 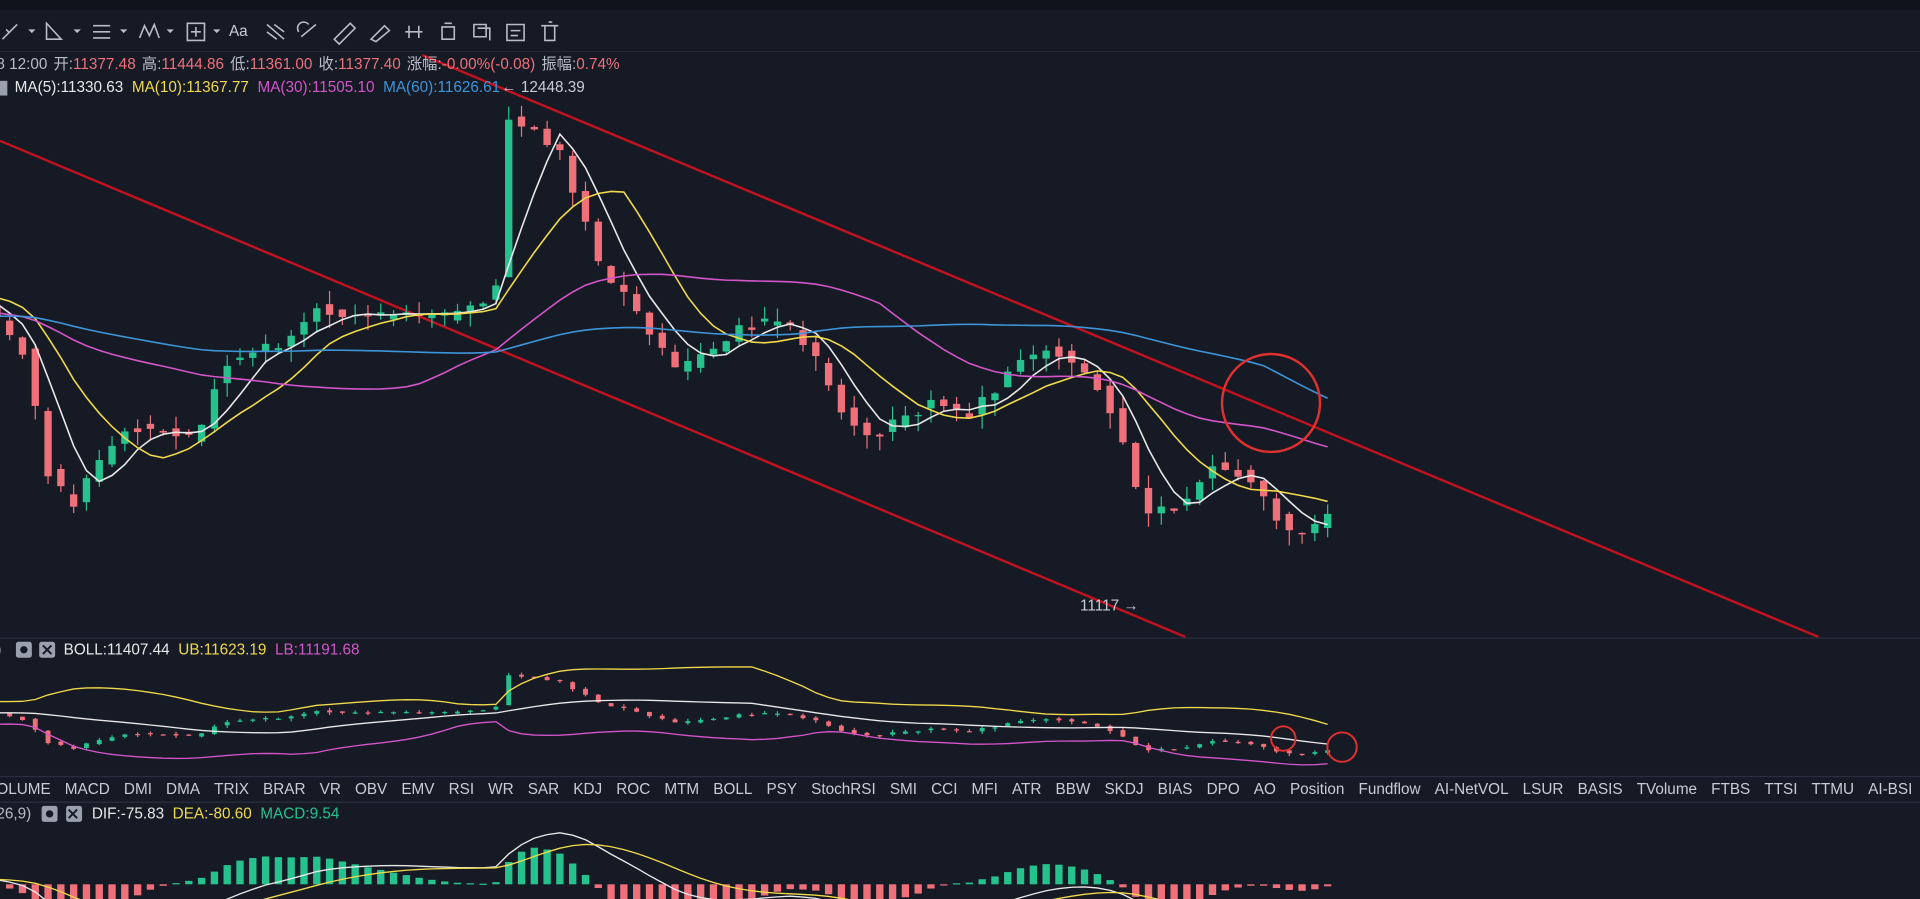 I want to click on tool-angle, so click(x=54, y=30).